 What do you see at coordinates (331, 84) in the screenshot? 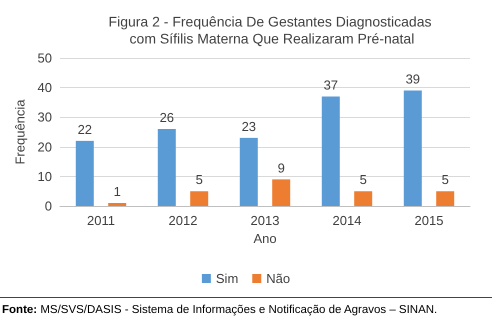
I see `data-label: 37` at bounding box center [331, 84].